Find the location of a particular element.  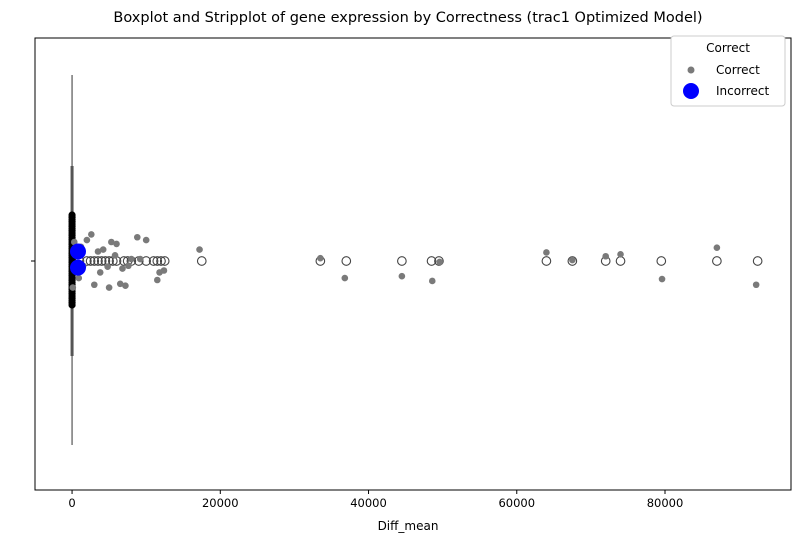

dense-points-near-zero is located at coordinates (72, 260).